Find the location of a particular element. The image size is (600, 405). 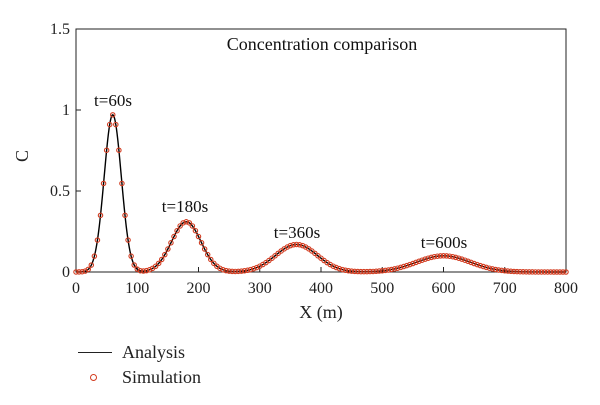

x-tick-label: 0 is located at coordinates (76, 288).